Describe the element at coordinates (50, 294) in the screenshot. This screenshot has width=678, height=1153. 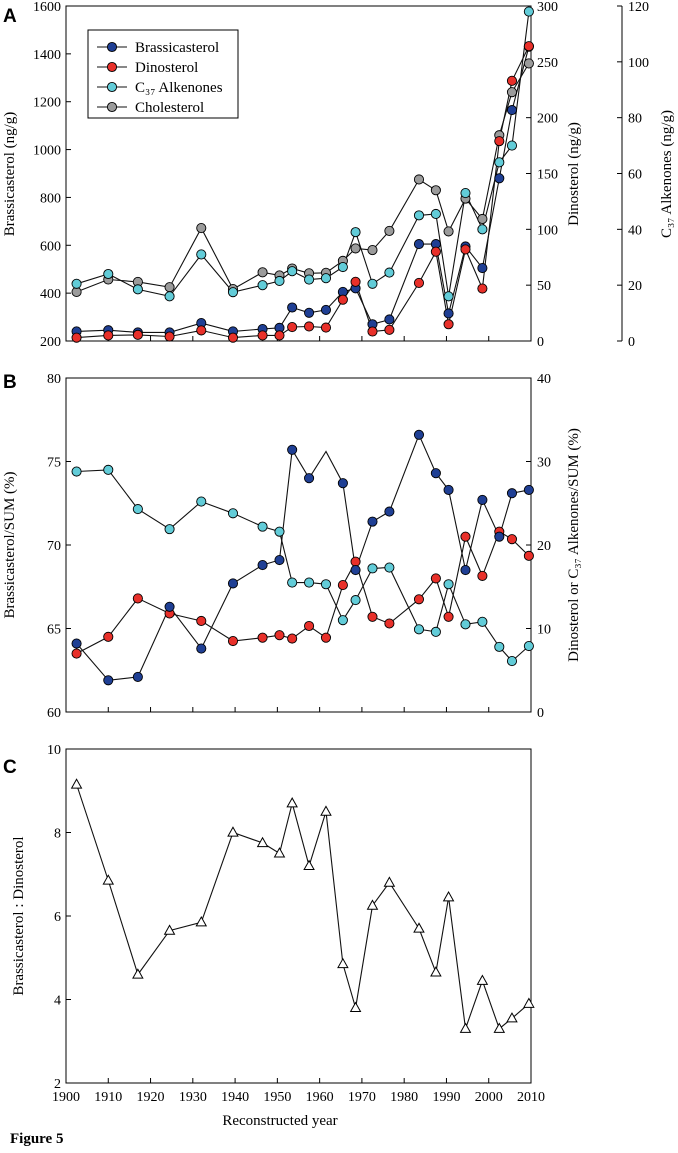
I see `panel-a-left-tick-label: 400` at that location.